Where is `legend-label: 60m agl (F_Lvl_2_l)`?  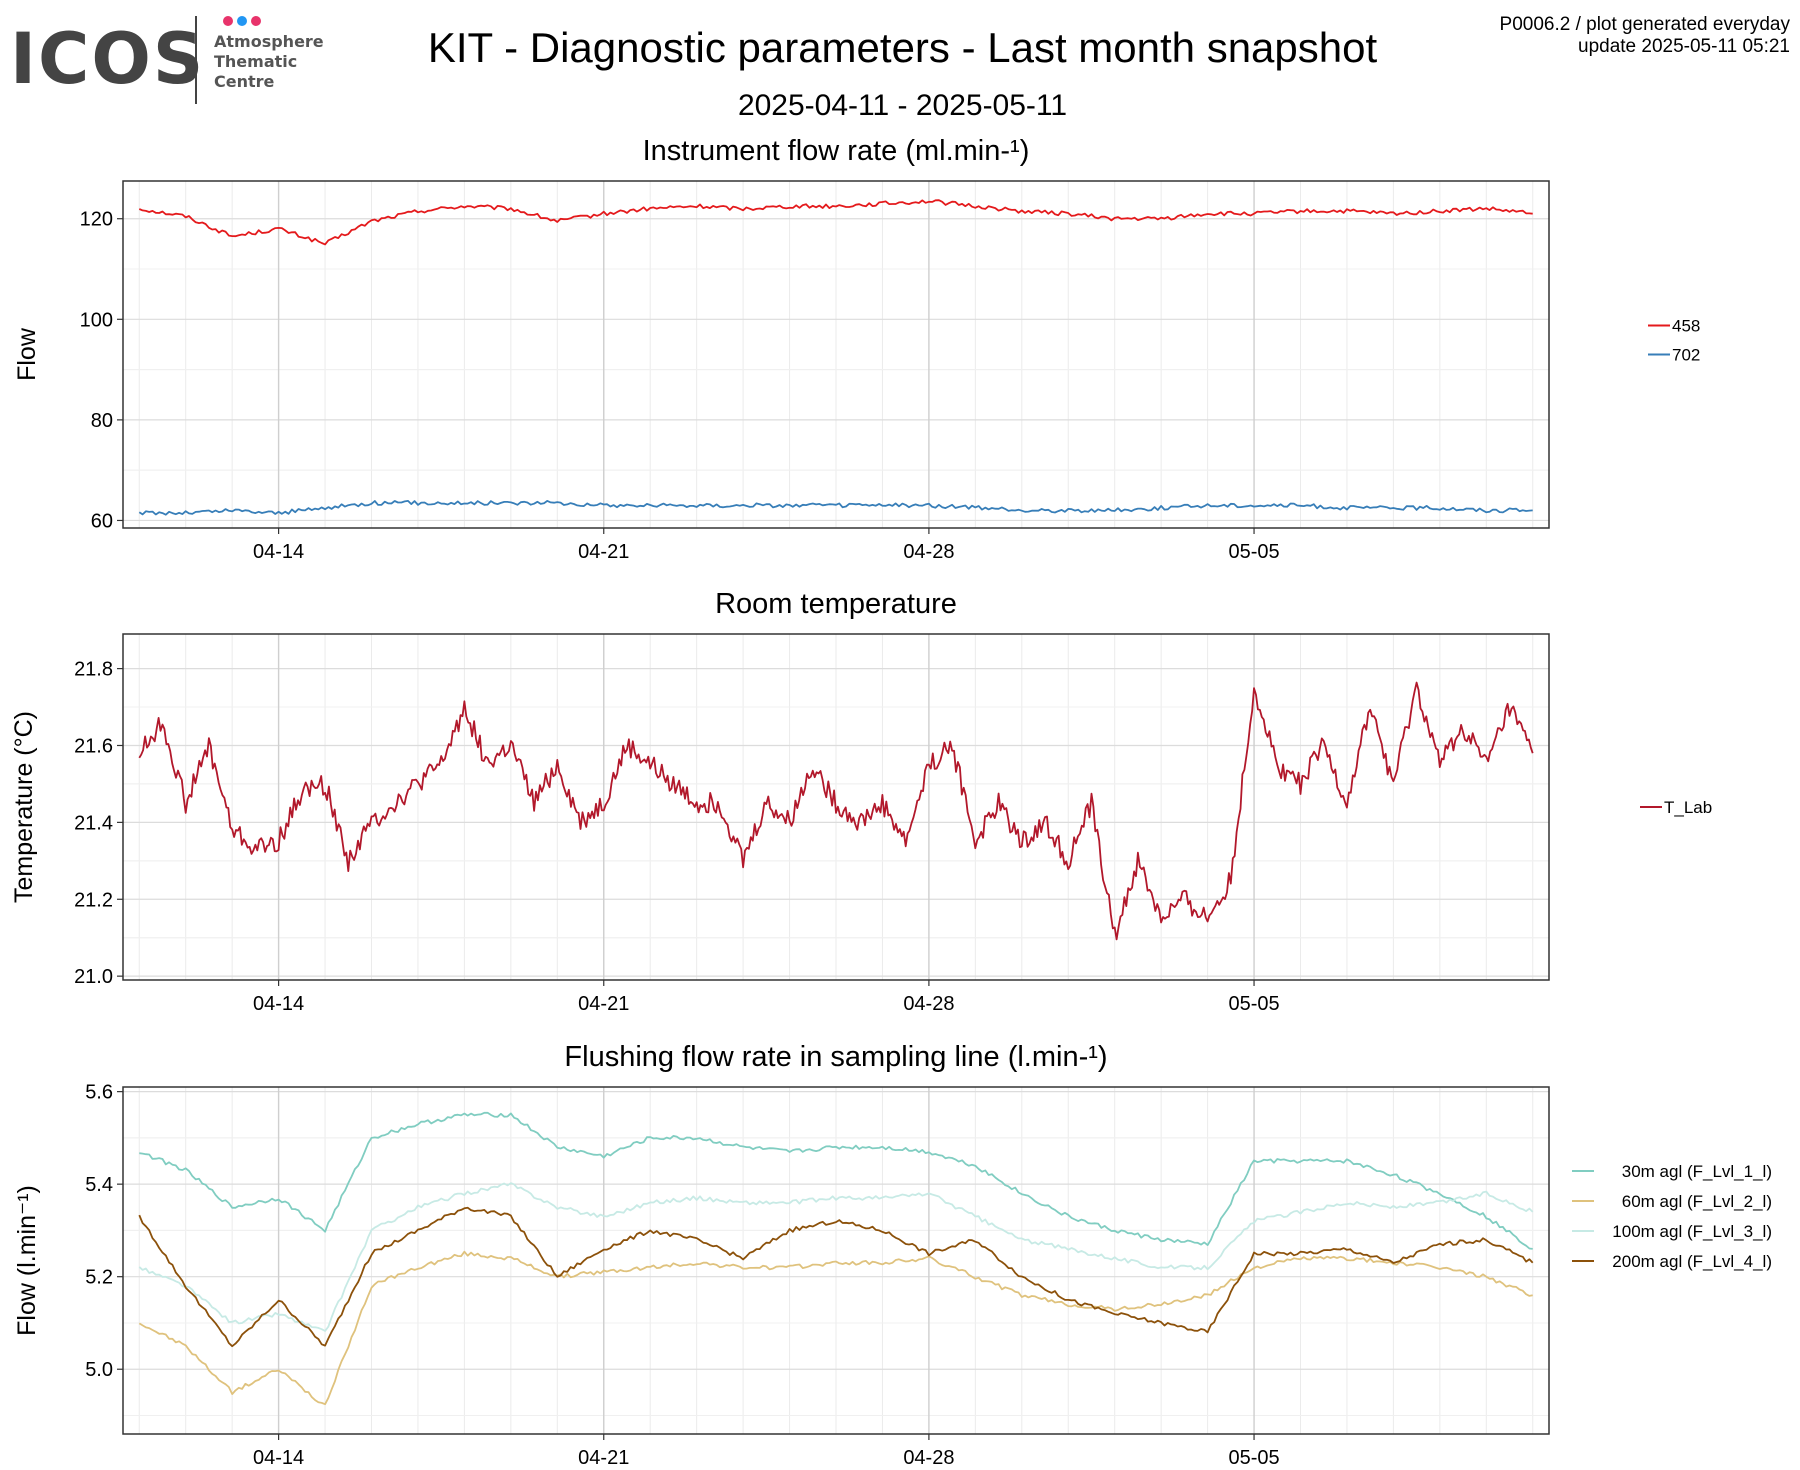
legend-label: 60m agl (F_Lvl_2_l) is located at coordinates (1697, 1201).